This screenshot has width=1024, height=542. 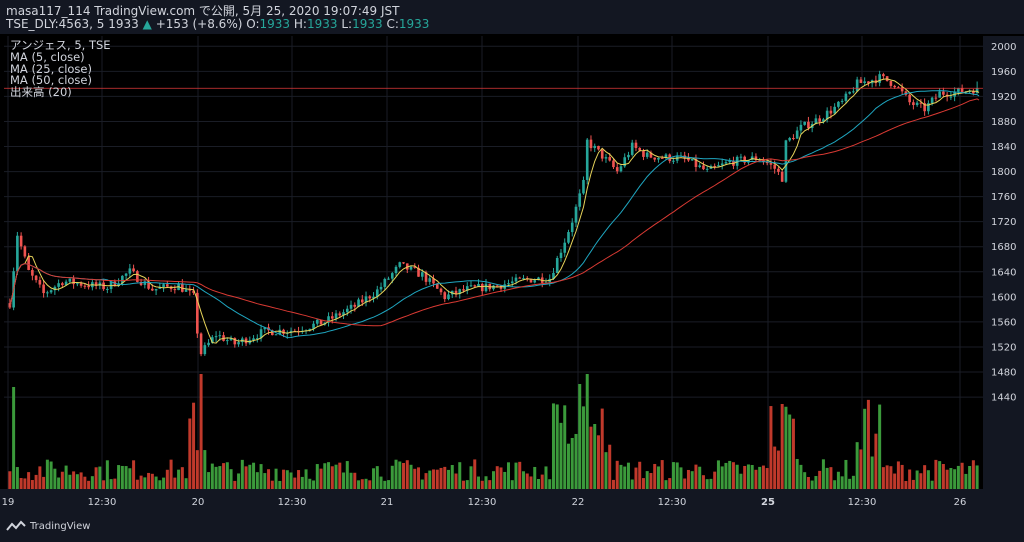 What do you see at coordinates (322, 24) in the screenshot?
I see `high-value: 1933` at bounding box center [322, 24].